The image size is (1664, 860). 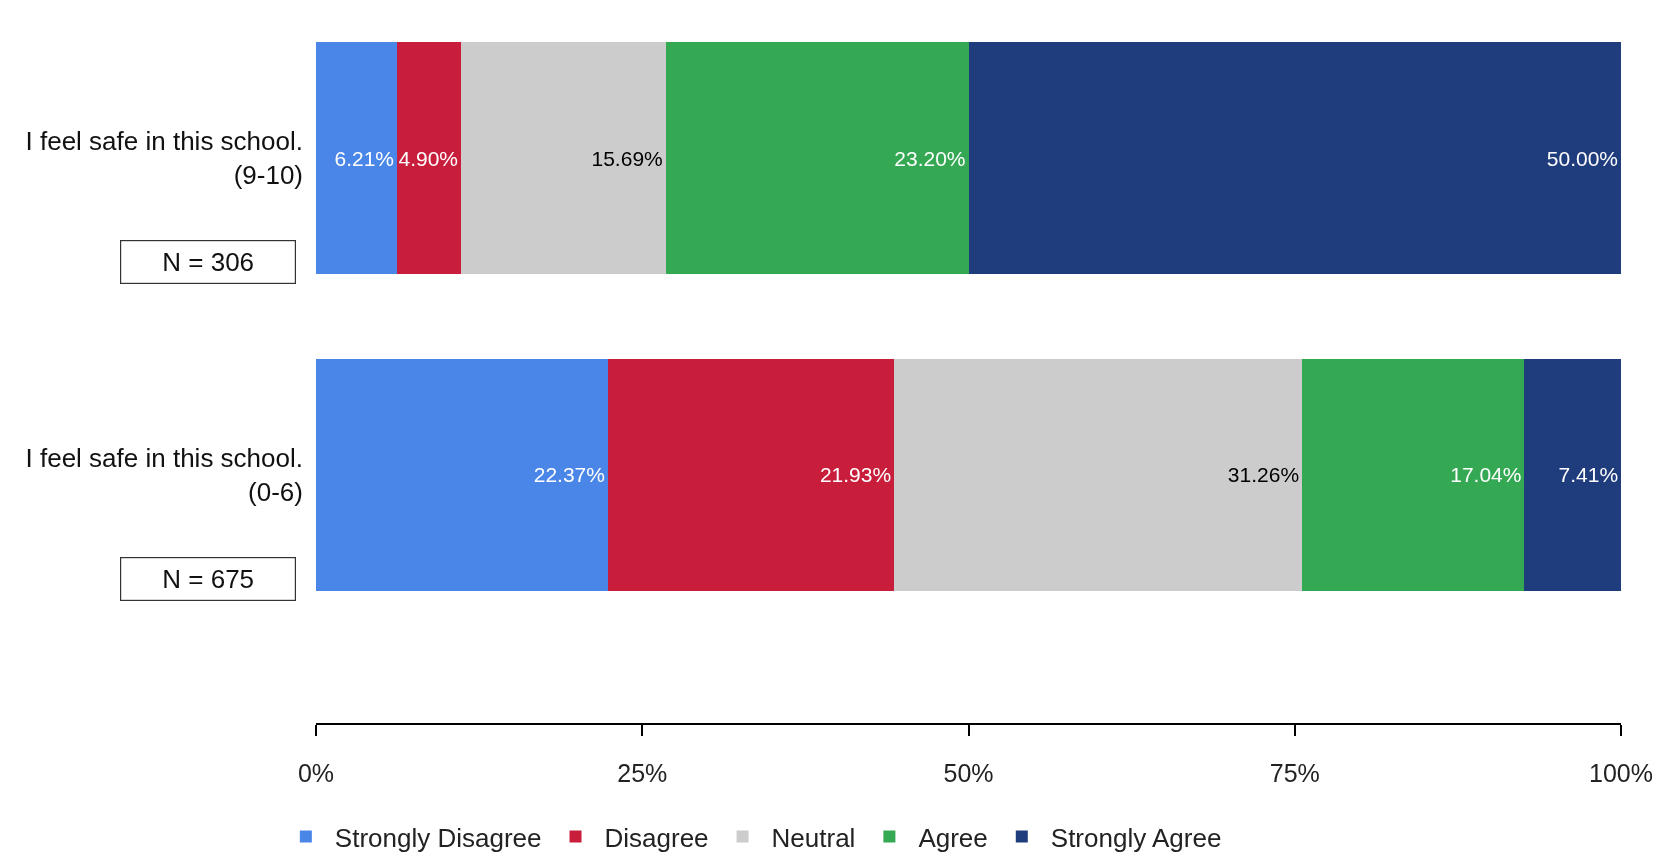 I want to click on data-label: 6.21%, so click(x=364, y=158).